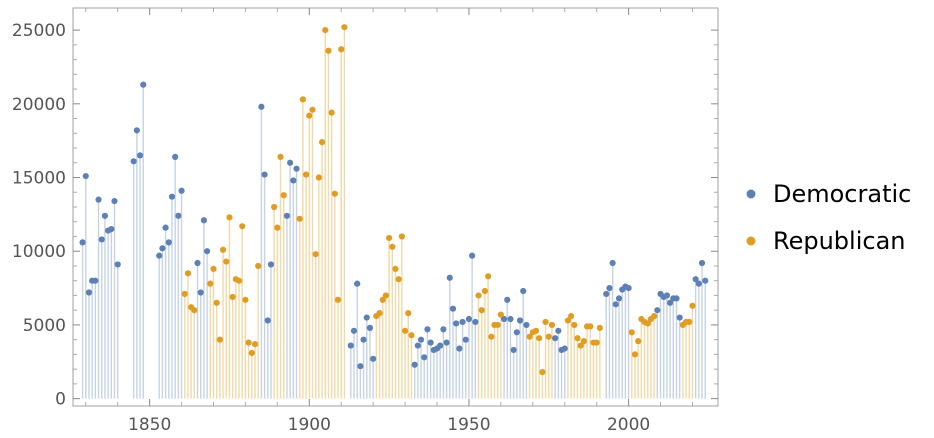  What do you see at coordinates (149, 425) in the screenshot?
I see `x-tick-label: 1850` at bounding box center [149, 425].